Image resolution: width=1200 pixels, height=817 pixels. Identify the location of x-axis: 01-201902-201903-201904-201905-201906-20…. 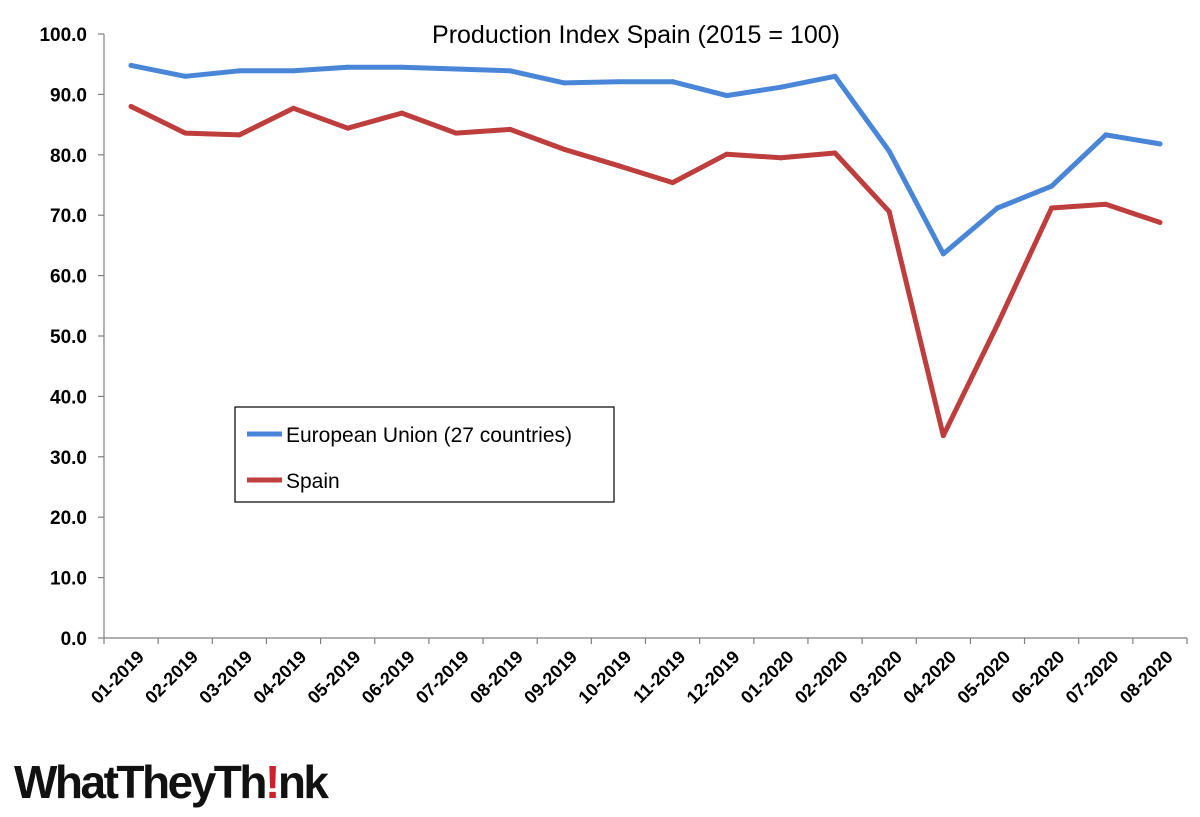
(637, 672).